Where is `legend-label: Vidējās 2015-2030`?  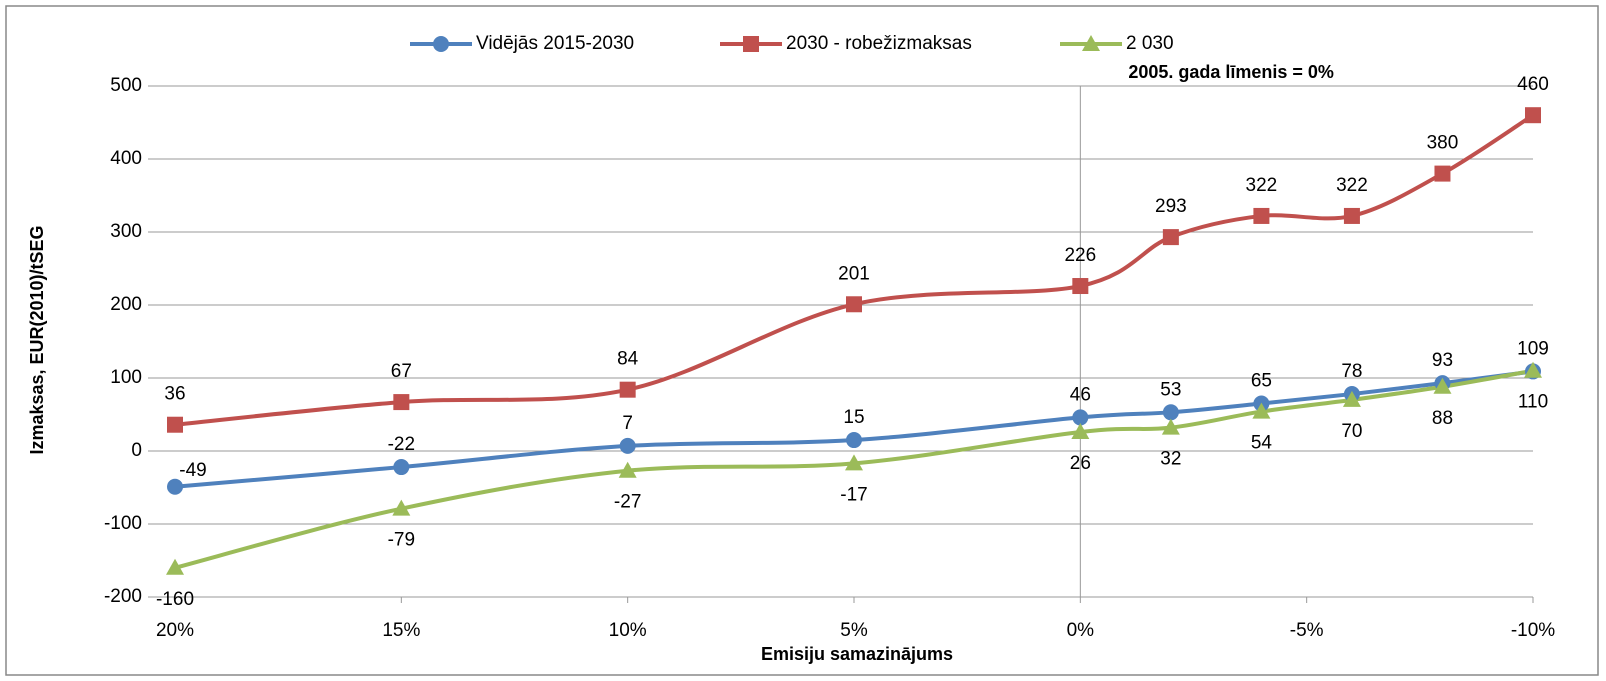
legend-label: Vidējās 2015-2030 is located at coordinates (555, 43).